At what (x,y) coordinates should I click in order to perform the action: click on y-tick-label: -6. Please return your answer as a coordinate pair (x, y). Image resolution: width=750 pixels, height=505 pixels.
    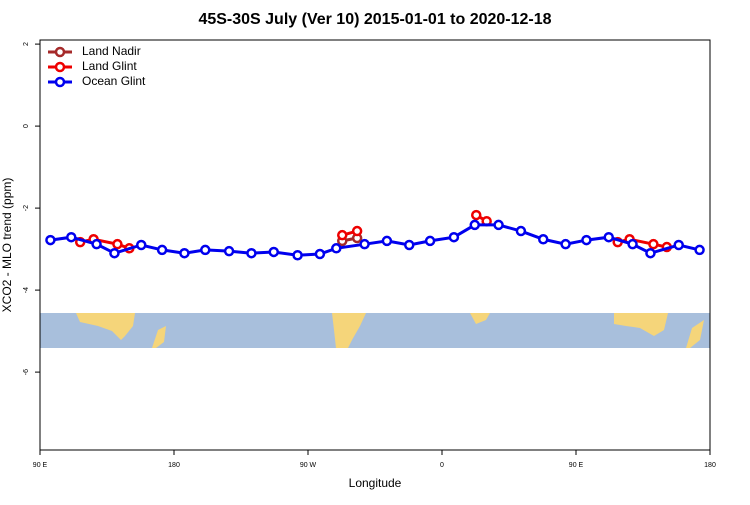
    Looking at the image, I should click on (26, 372).